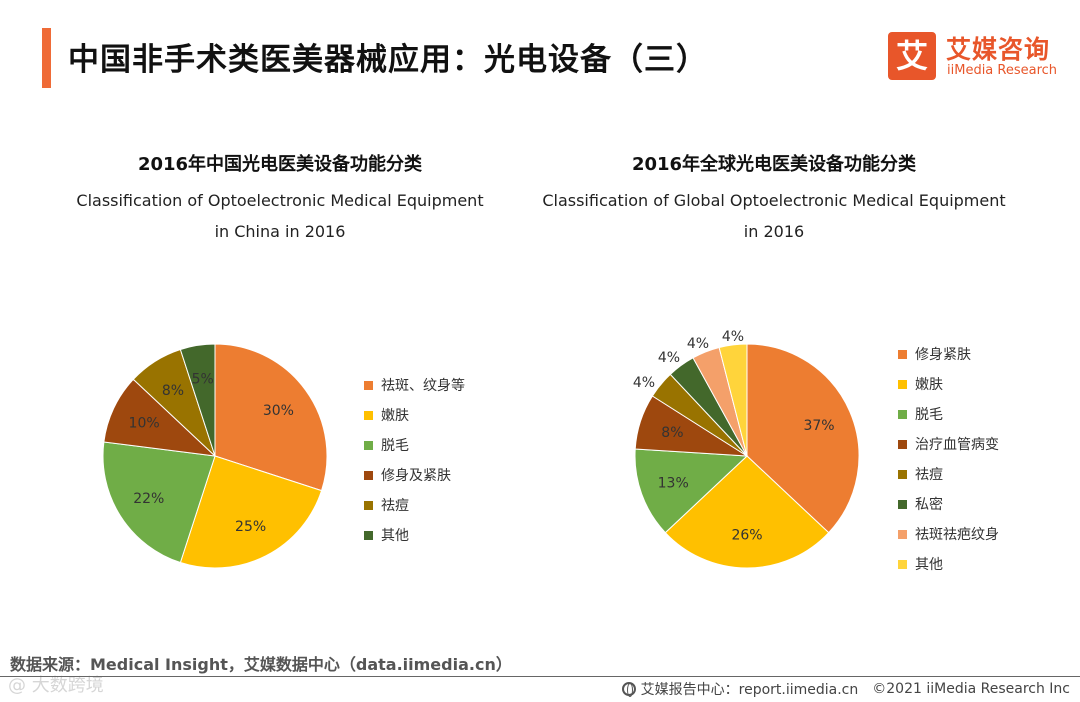 Image resolution: width=1080 pixels, height=702 pixels. Describe the element at coordinates (948, 504) in the screenshot. I see `legend-item-1-5: 私密` at that location.